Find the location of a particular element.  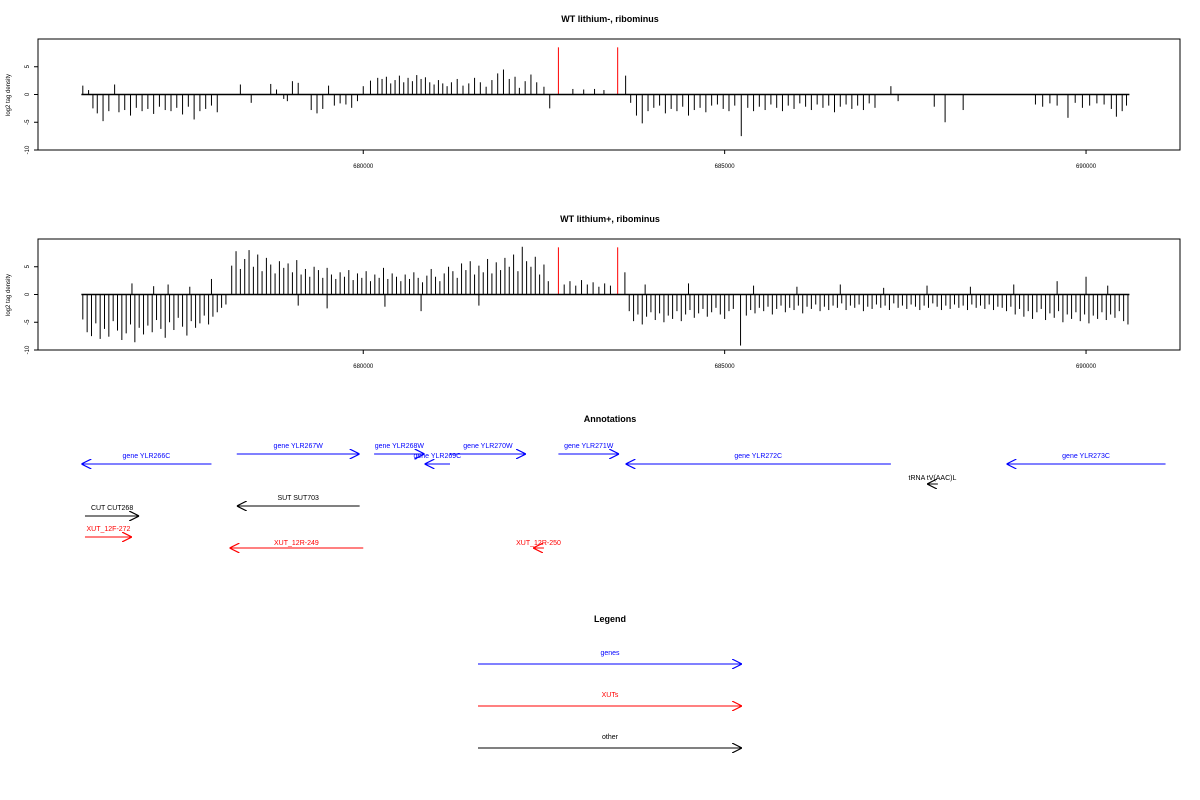

feature-label: gene YLR267W is located at coordinates (299, 446).